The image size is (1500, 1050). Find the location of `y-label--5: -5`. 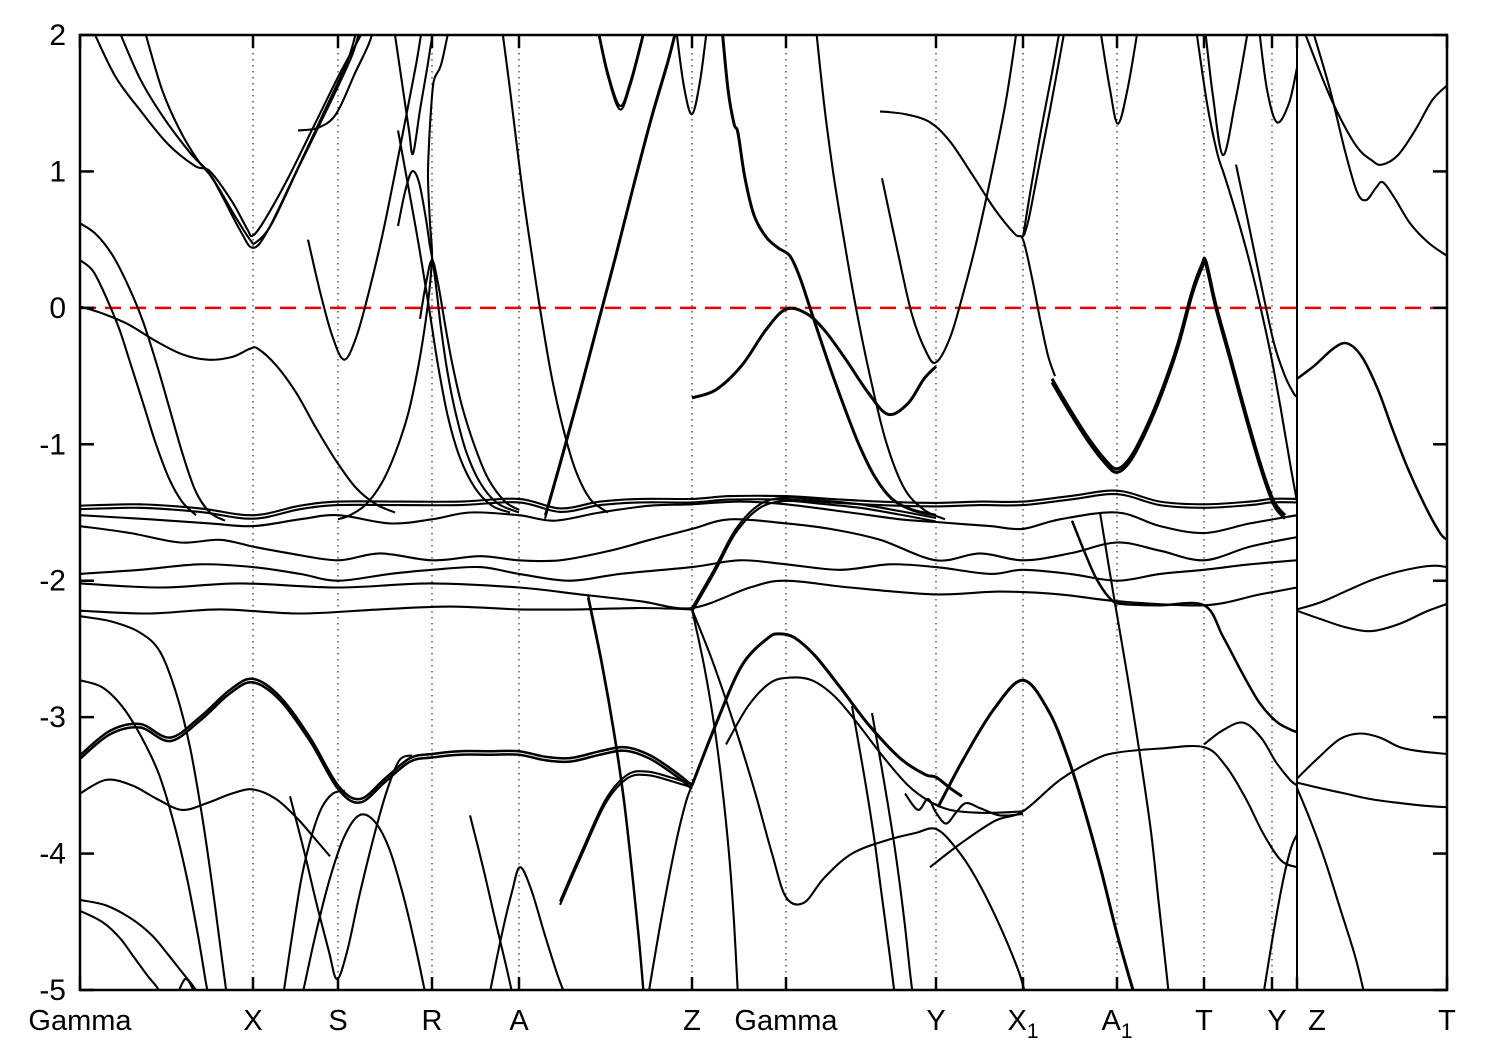

y-label--5: -5 is located at coordinates (52, 990).